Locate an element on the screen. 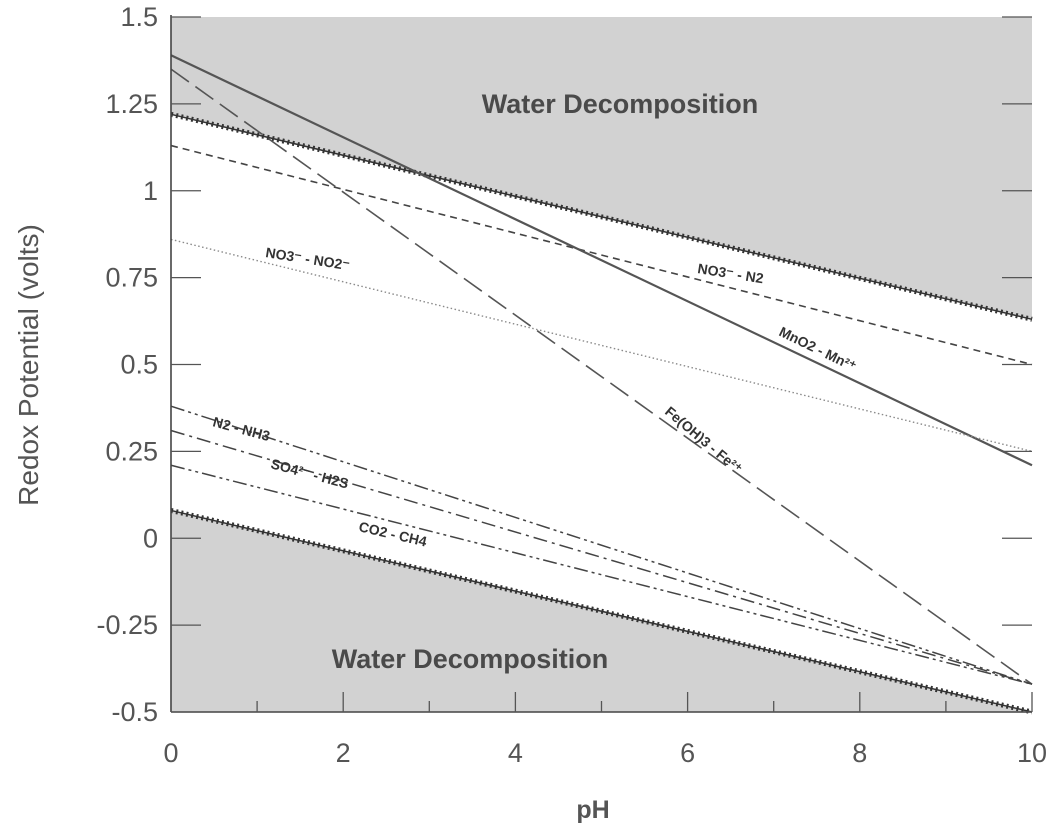 This screenshot has height=832, width=1063. x-tick-label: 8 is located at coordinates (859, 753).